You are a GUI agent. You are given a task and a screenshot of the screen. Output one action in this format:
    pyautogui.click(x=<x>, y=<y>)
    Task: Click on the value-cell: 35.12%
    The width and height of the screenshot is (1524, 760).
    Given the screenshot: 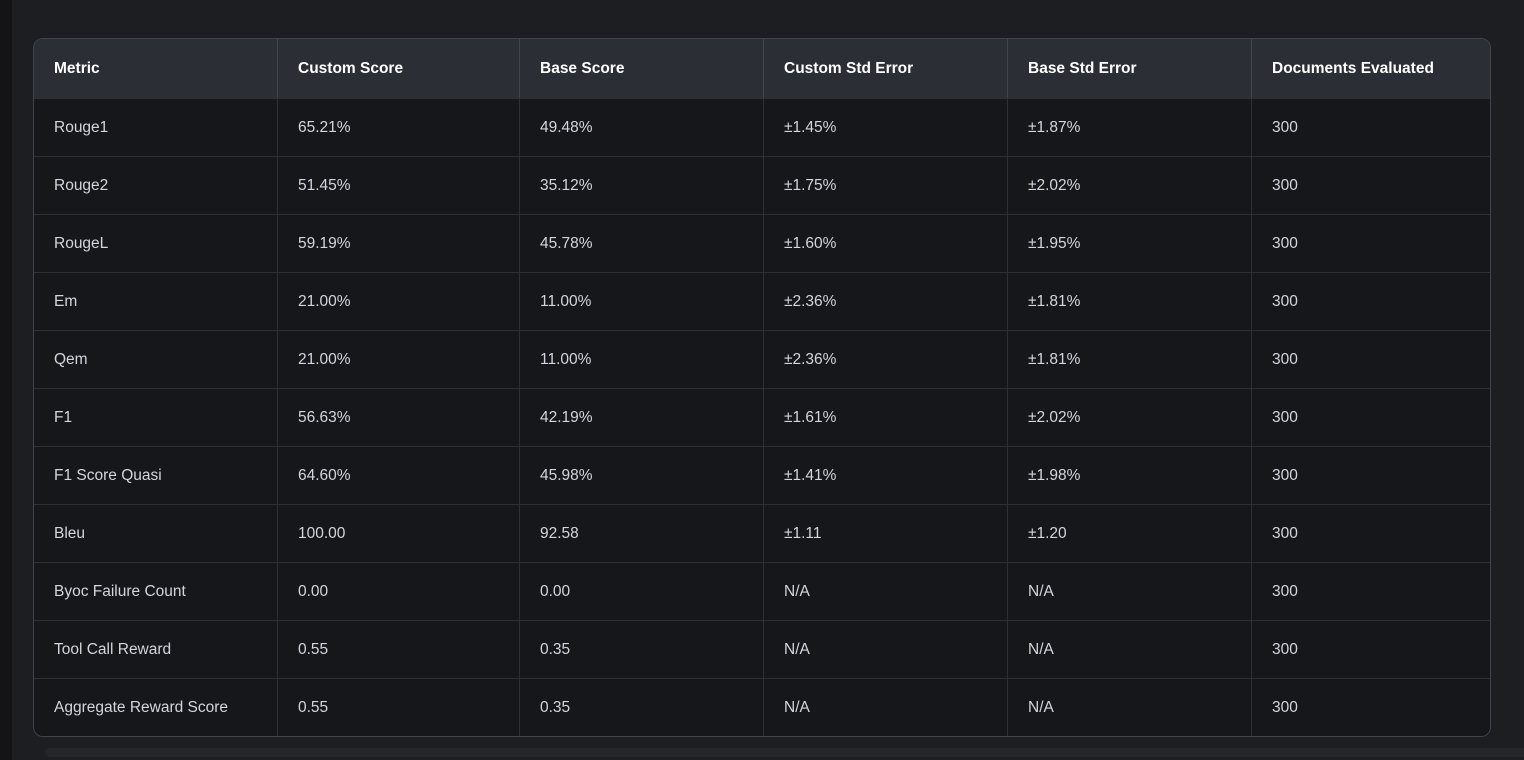 What is the action you would take?
    pyautogui.click(x=641, y=185)
    